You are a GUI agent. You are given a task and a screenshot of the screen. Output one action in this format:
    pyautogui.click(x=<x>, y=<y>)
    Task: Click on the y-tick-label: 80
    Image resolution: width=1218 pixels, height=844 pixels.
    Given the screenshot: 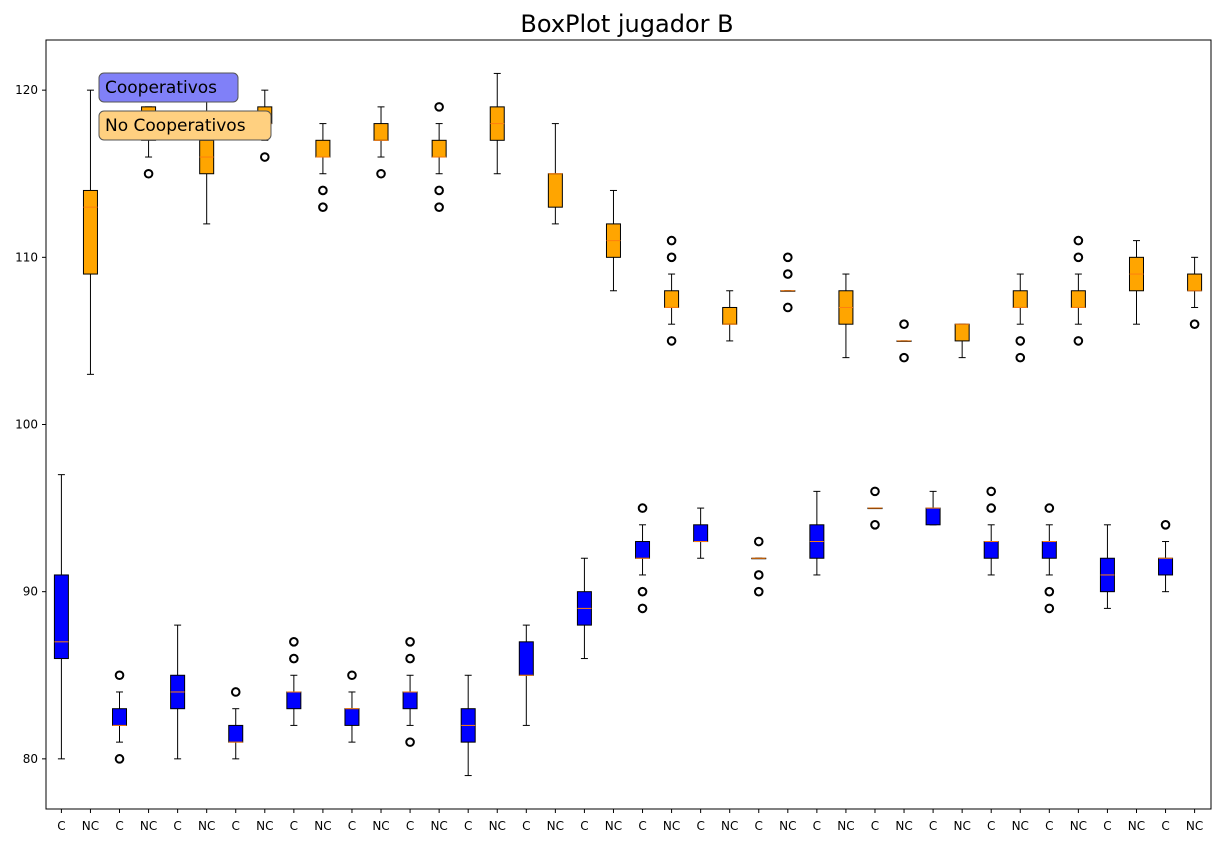 What is the action you would take?
    pyautogui.click(x=30, y=759)
    